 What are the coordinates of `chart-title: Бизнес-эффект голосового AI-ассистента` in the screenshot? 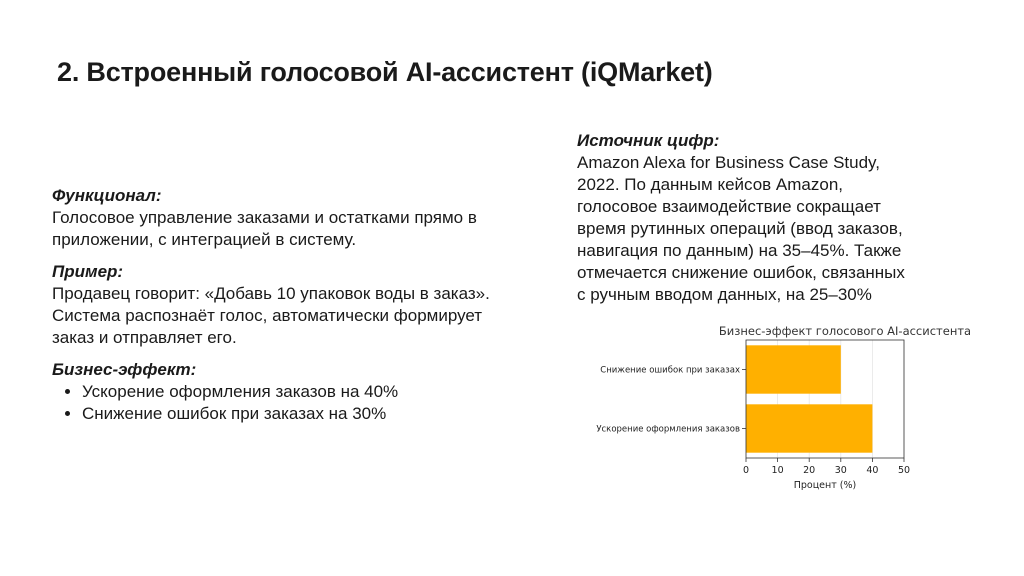 It's located at (845, 331).